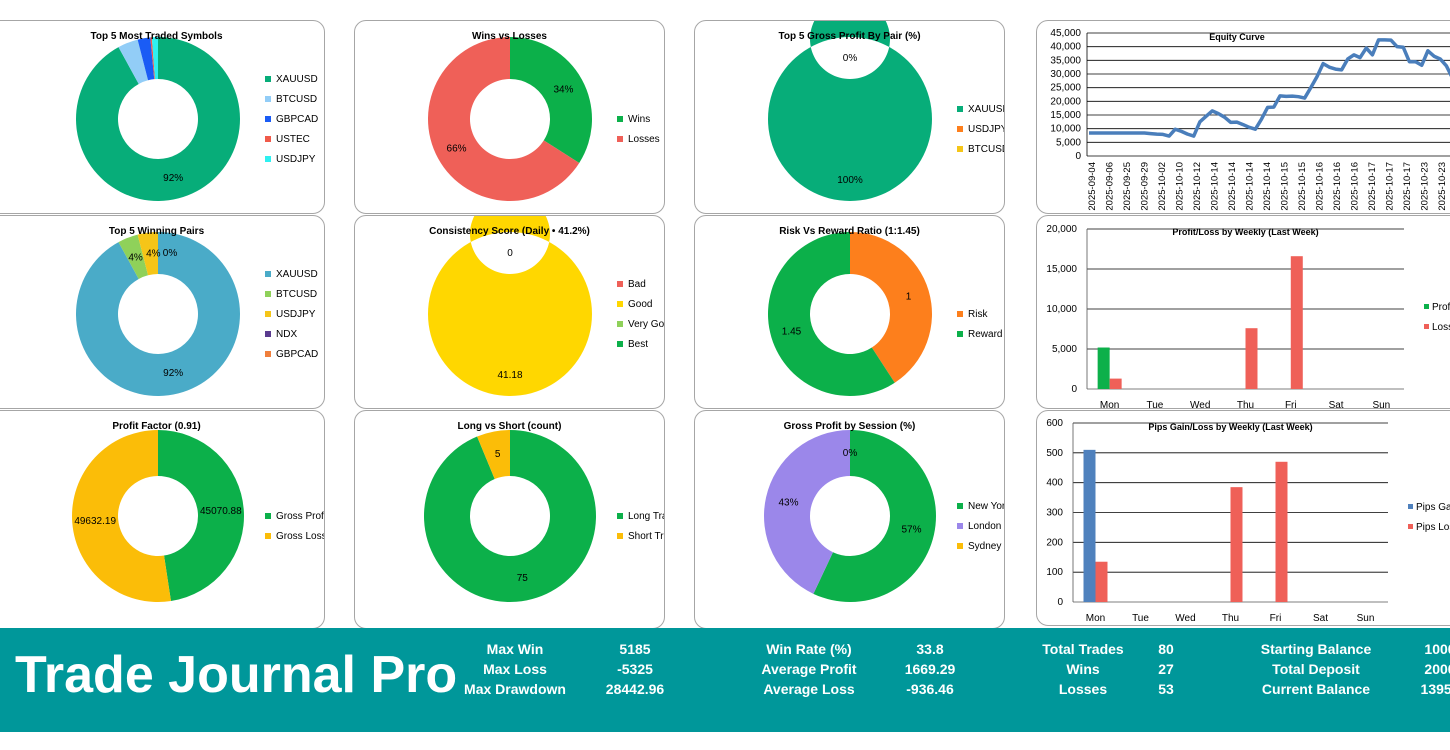  I want to click on x-tick-label: 2025-10-12, so click(1197, 186).